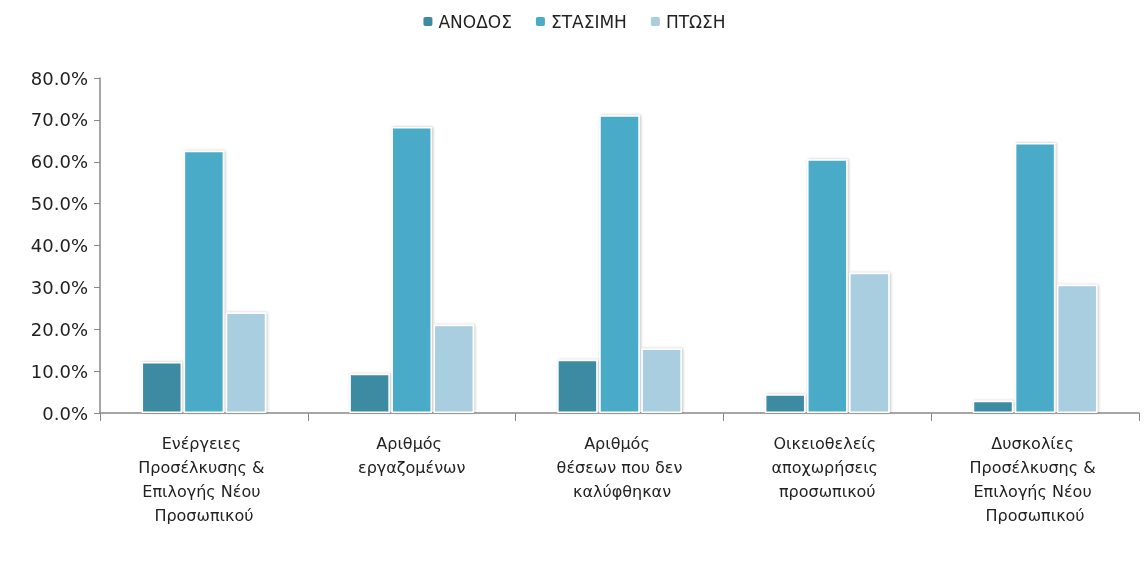 This screenshot has height=570, width=1147. Describe the element at coordinates (204, 479) in the screenshot. I see `x-tick-label: Ενέργειες Προσέλκυσης & Επιλογής Νέου Προσωπικού` at that location.